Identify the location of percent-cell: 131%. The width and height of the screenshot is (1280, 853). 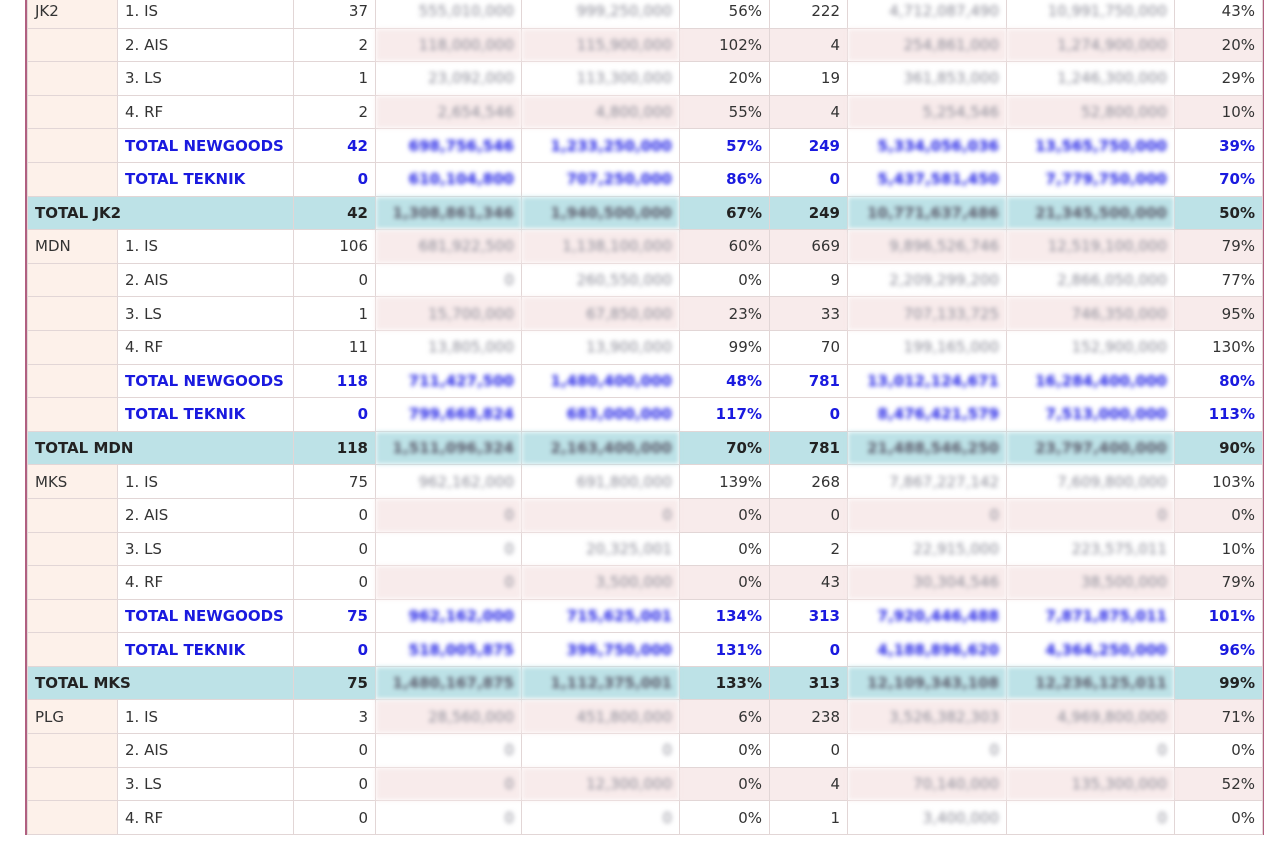
(724, 649).